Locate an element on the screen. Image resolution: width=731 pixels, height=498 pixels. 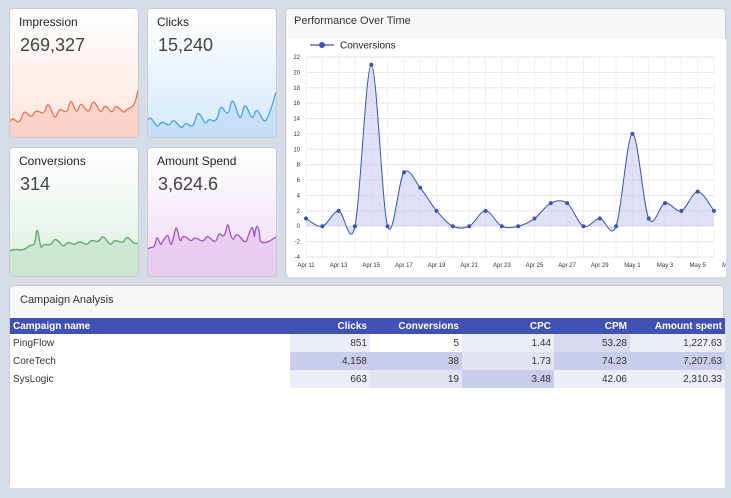
col-clicks: Clicks is located at coordinates (330, 326).